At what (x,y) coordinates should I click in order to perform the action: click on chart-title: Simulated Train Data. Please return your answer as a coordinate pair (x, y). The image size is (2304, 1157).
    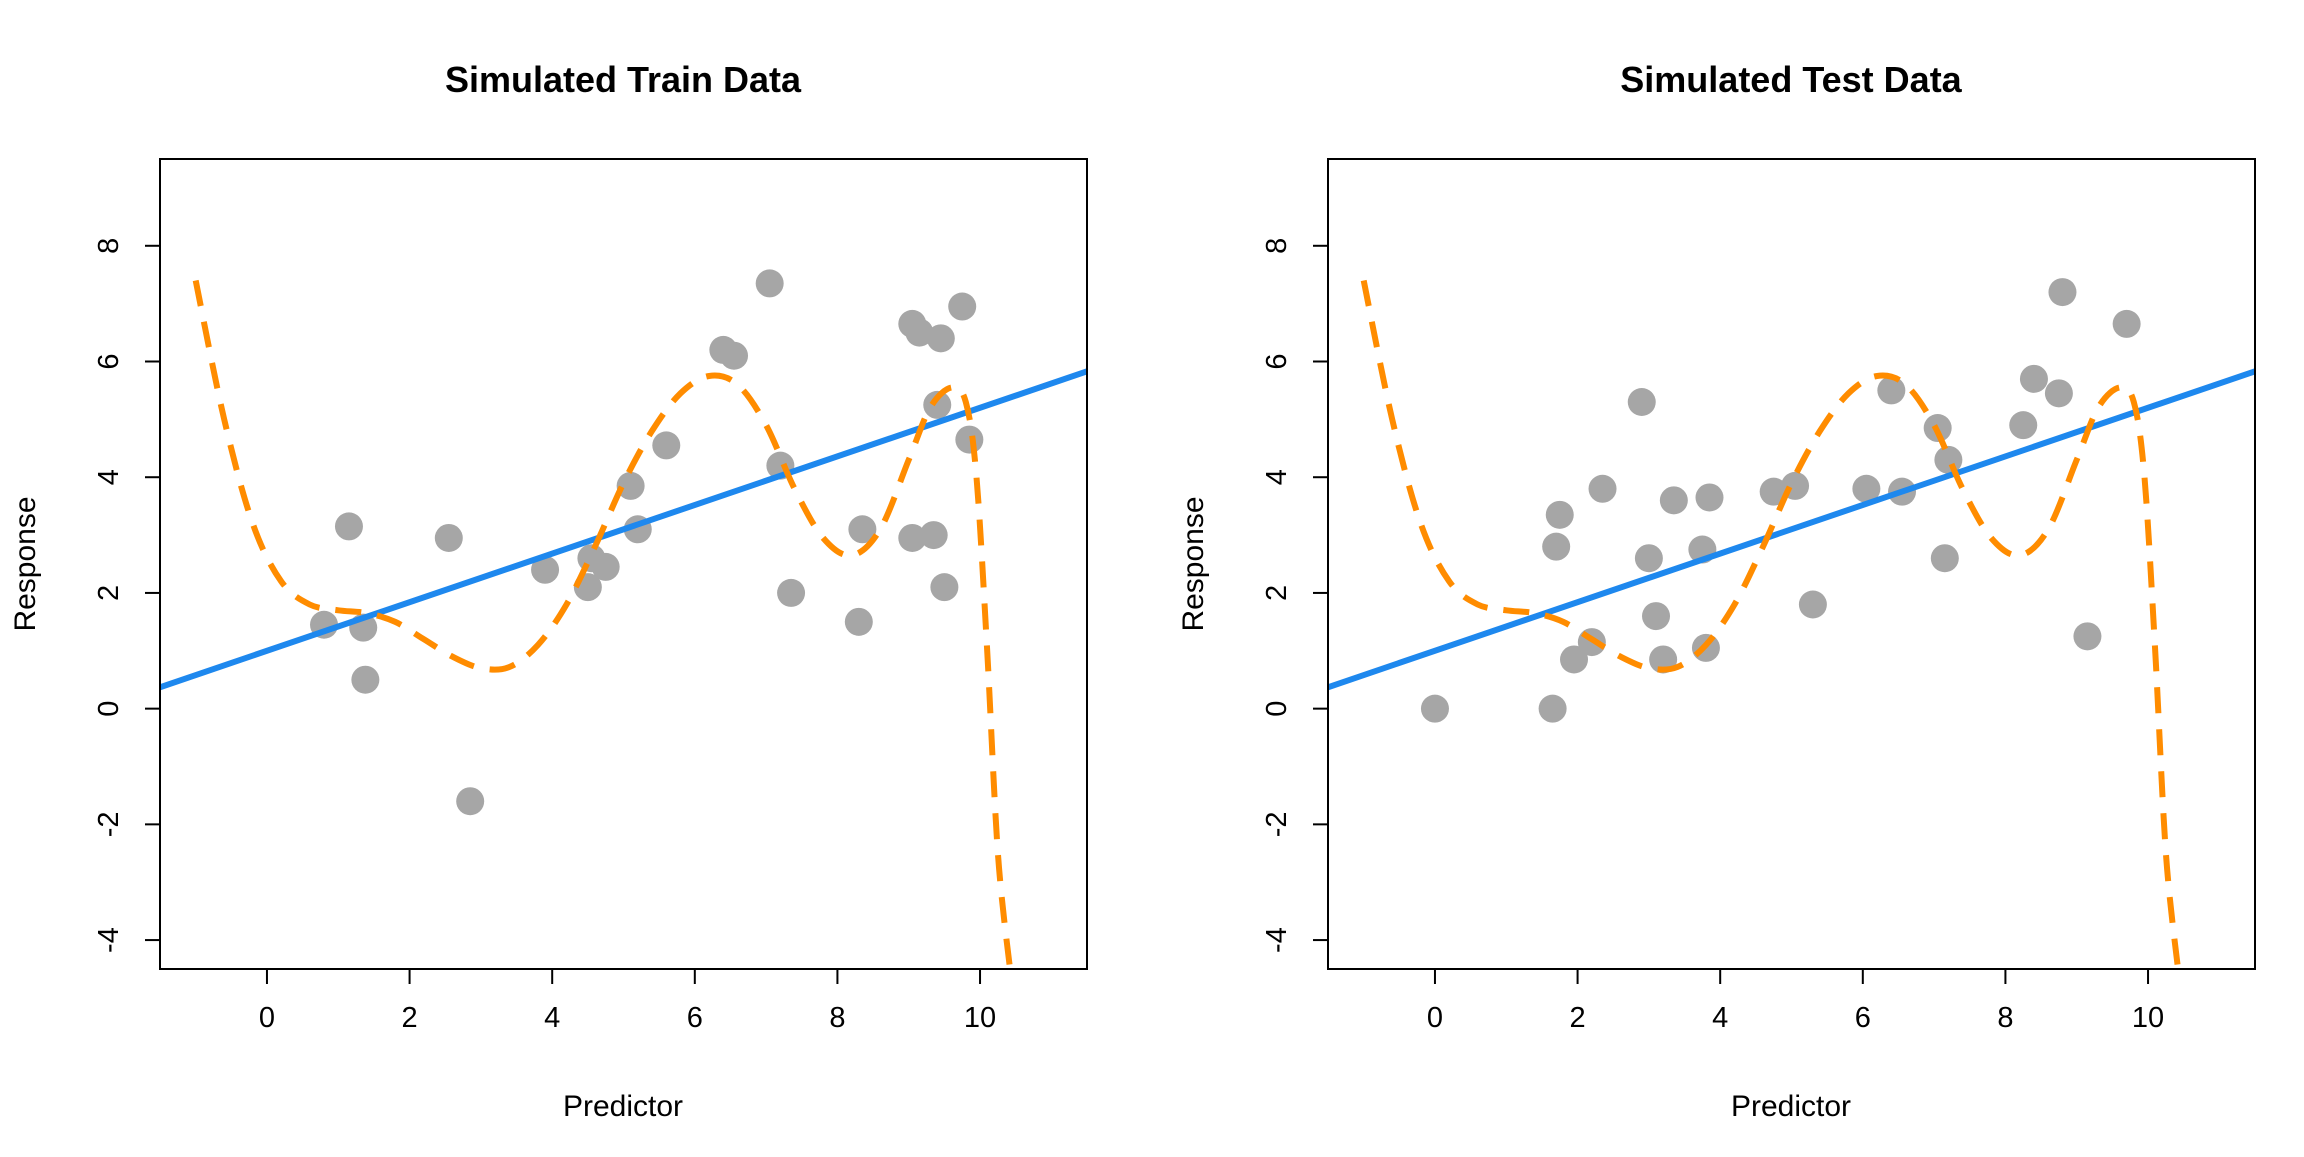
    Looking at the image, I should click on (623, 79).